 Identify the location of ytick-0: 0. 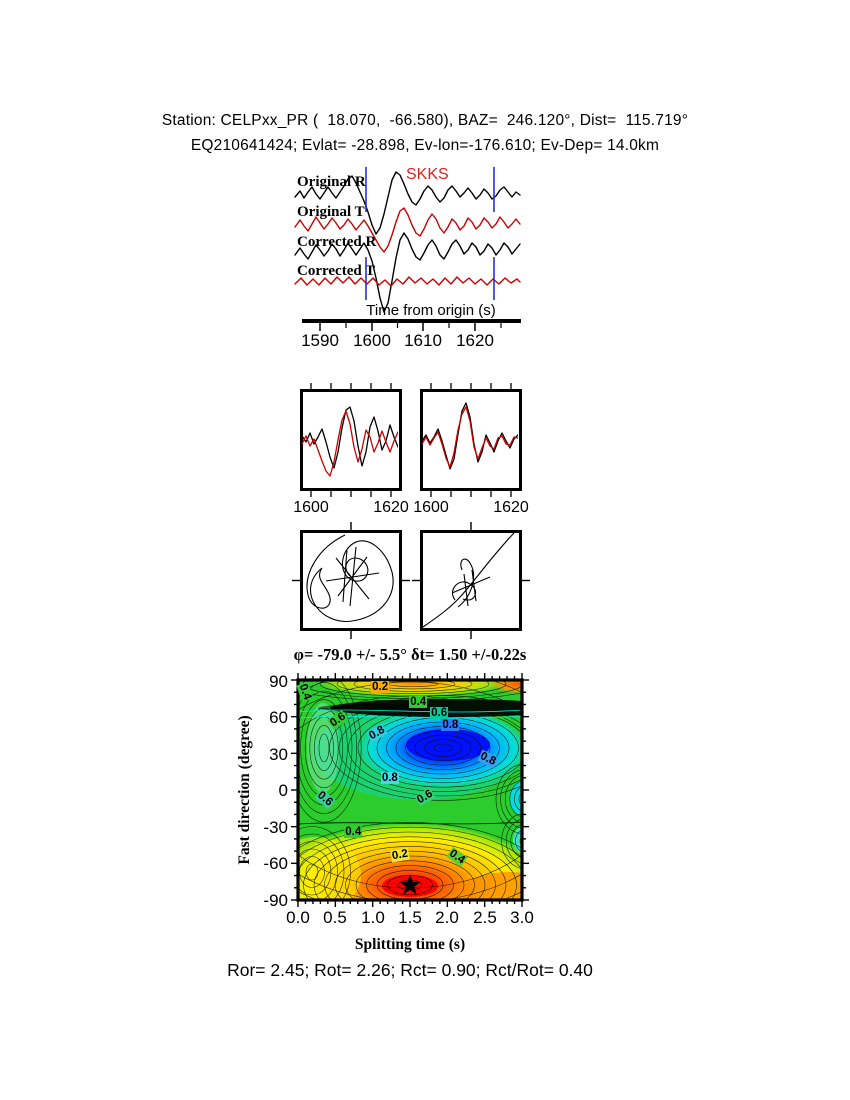
(283, 790).